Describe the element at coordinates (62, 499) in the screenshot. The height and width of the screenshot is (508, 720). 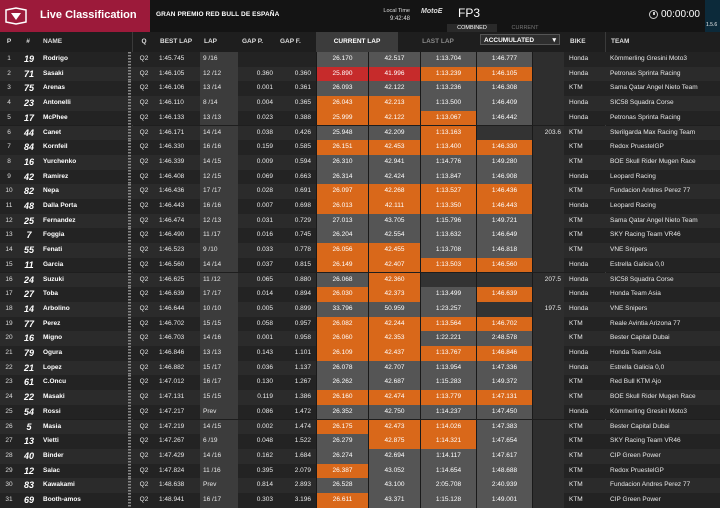
I see `rider-name-cell: Booth-amos` at that location.